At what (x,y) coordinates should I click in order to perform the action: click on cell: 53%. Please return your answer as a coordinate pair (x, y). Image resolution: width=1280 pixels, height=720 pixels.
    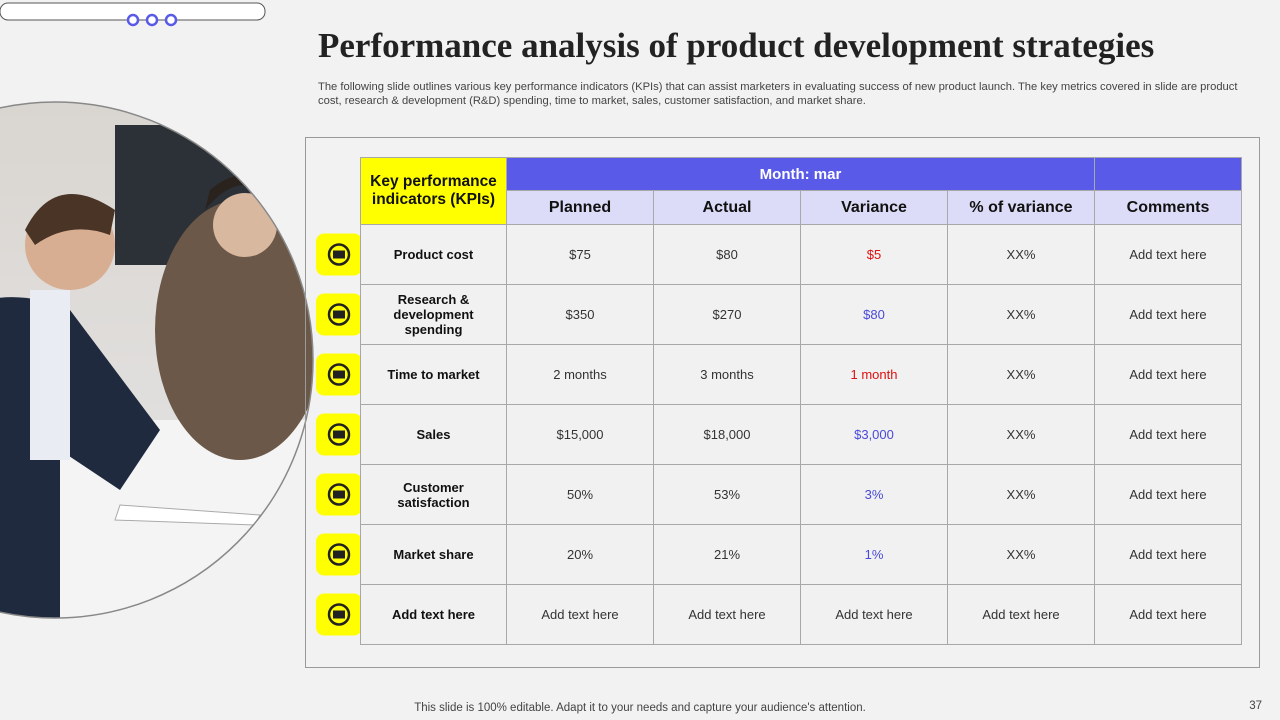
    Looking at the image, I should click on (727, 494).